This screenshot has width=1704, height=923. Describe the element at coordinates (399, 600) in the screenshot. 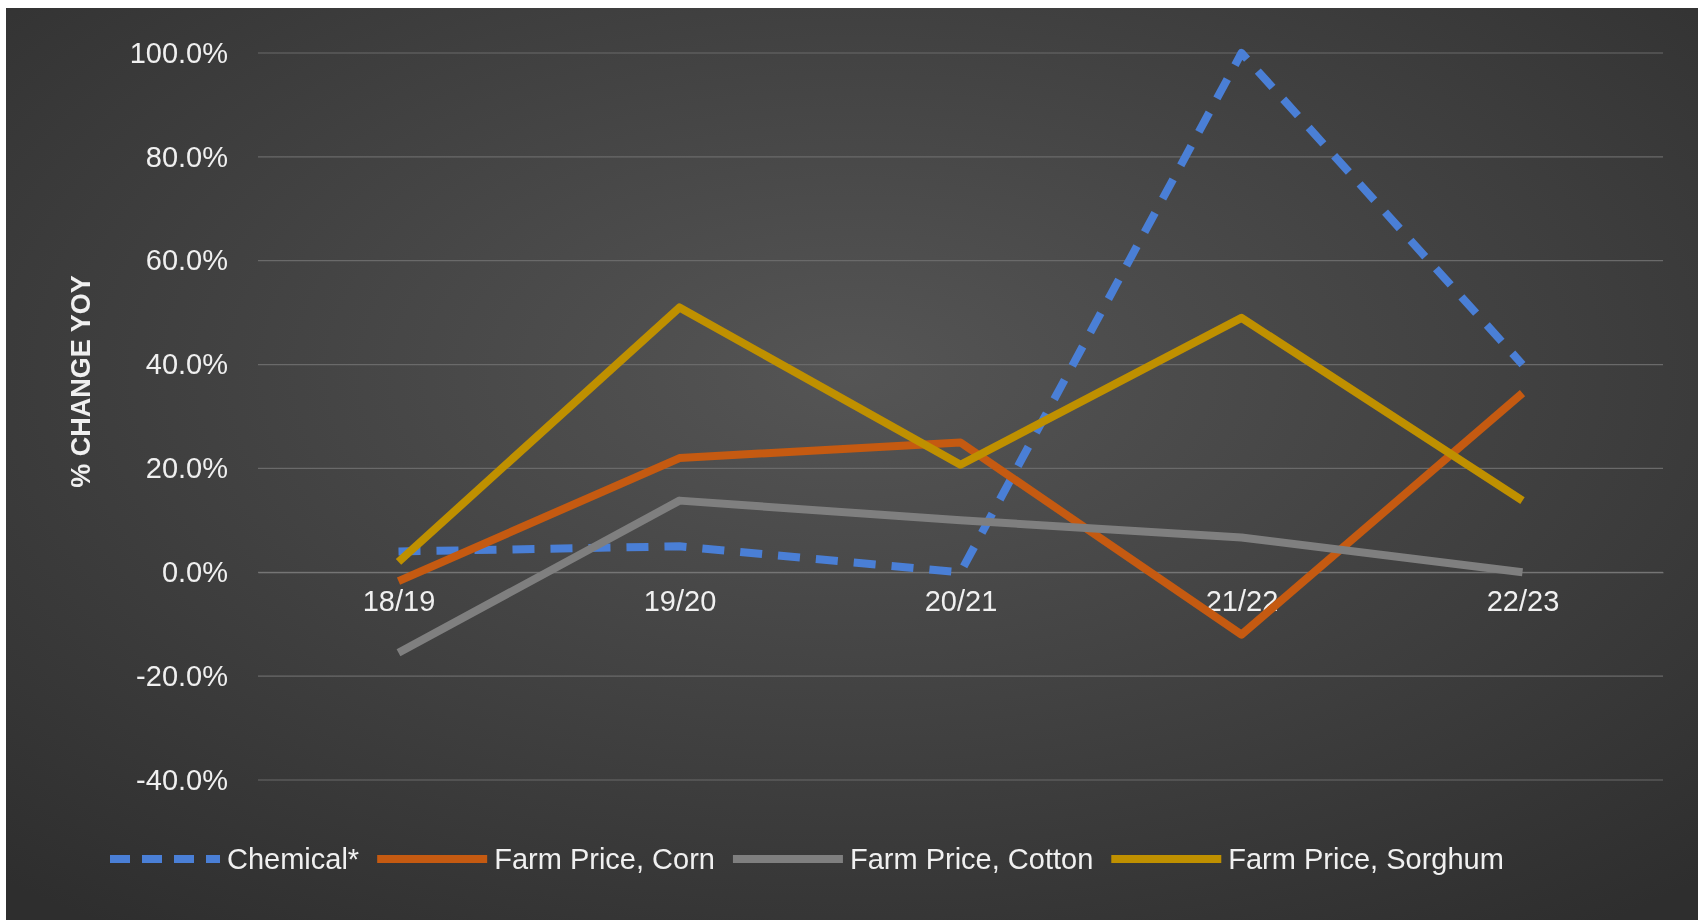

I see `x-tick-label: 18/19` at that location.